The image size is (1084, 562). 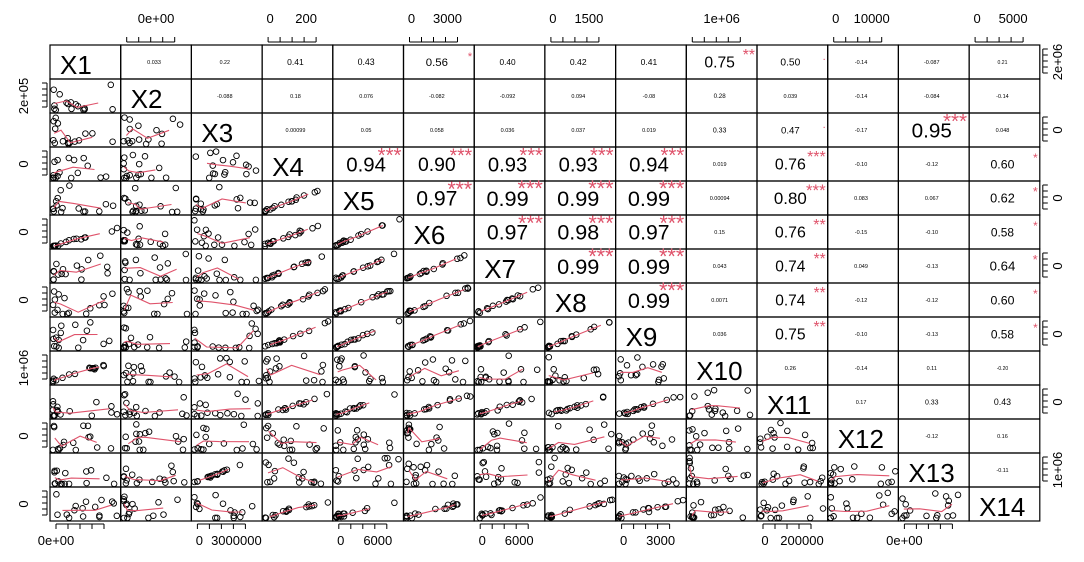 What do you see at coordinates (835, 18) in the screenshot?
I see `axis-tick-label: 0` at bounding box center [835, 18].